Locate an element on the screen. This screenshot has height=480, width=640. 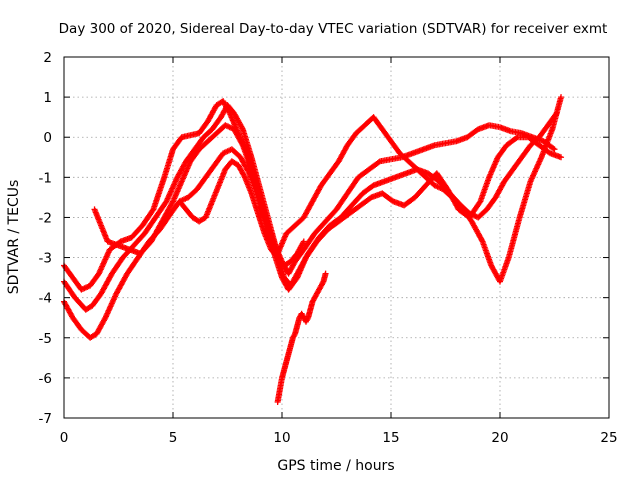
y-tick-label: -4 is located at coordinates (45, 299).